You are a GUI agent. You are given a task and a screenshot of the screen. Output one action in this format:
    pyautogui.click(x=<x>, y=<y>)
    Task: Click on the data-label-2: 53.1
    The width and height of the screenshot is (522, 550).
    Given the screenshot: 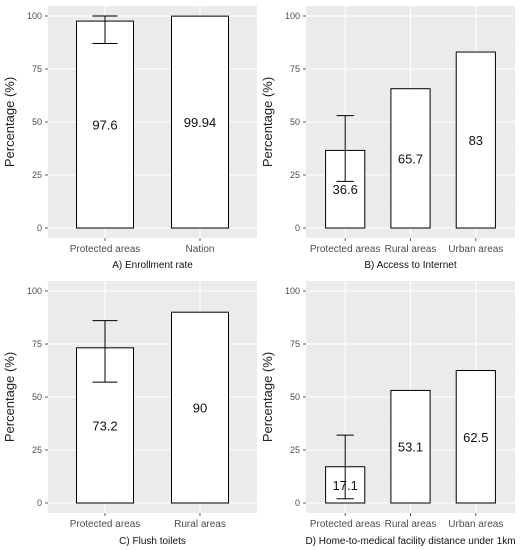 What is the action you would take?
    pyautogui.click(x=410, y=447)
    